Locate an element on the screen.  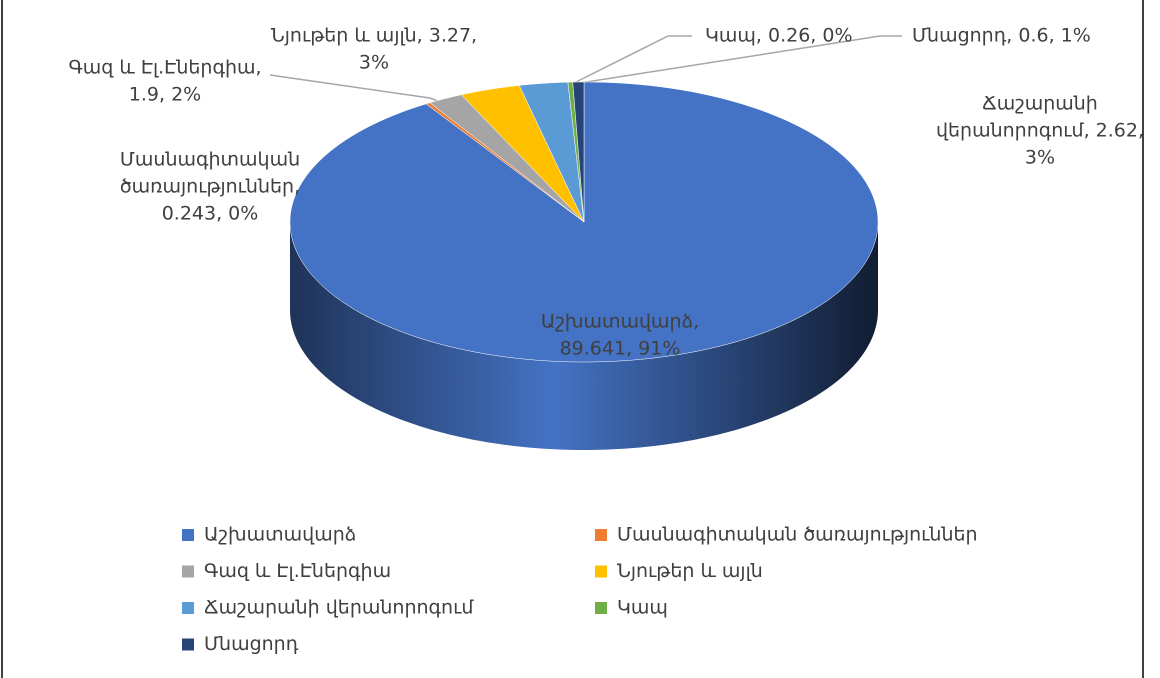
data-label: Մնացորդ, 0.6, 1% is located at coordinates (1001, 36).